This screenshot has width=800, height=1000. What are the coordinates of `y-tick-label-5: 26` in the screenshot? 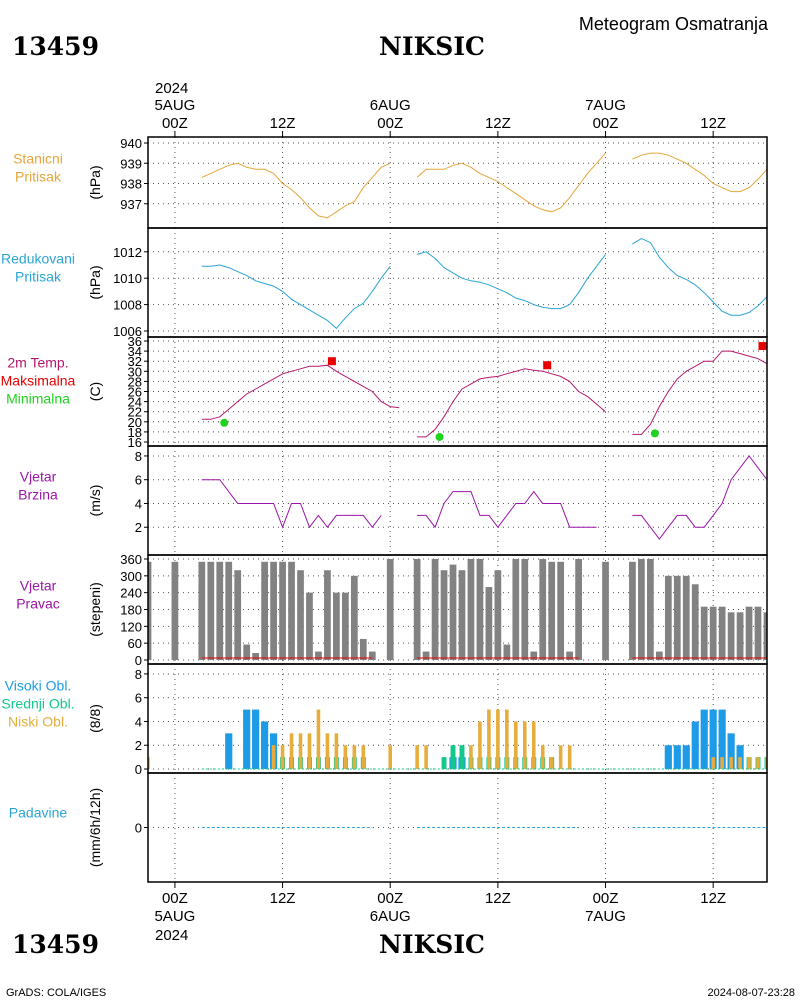 It's located at (135, 392).